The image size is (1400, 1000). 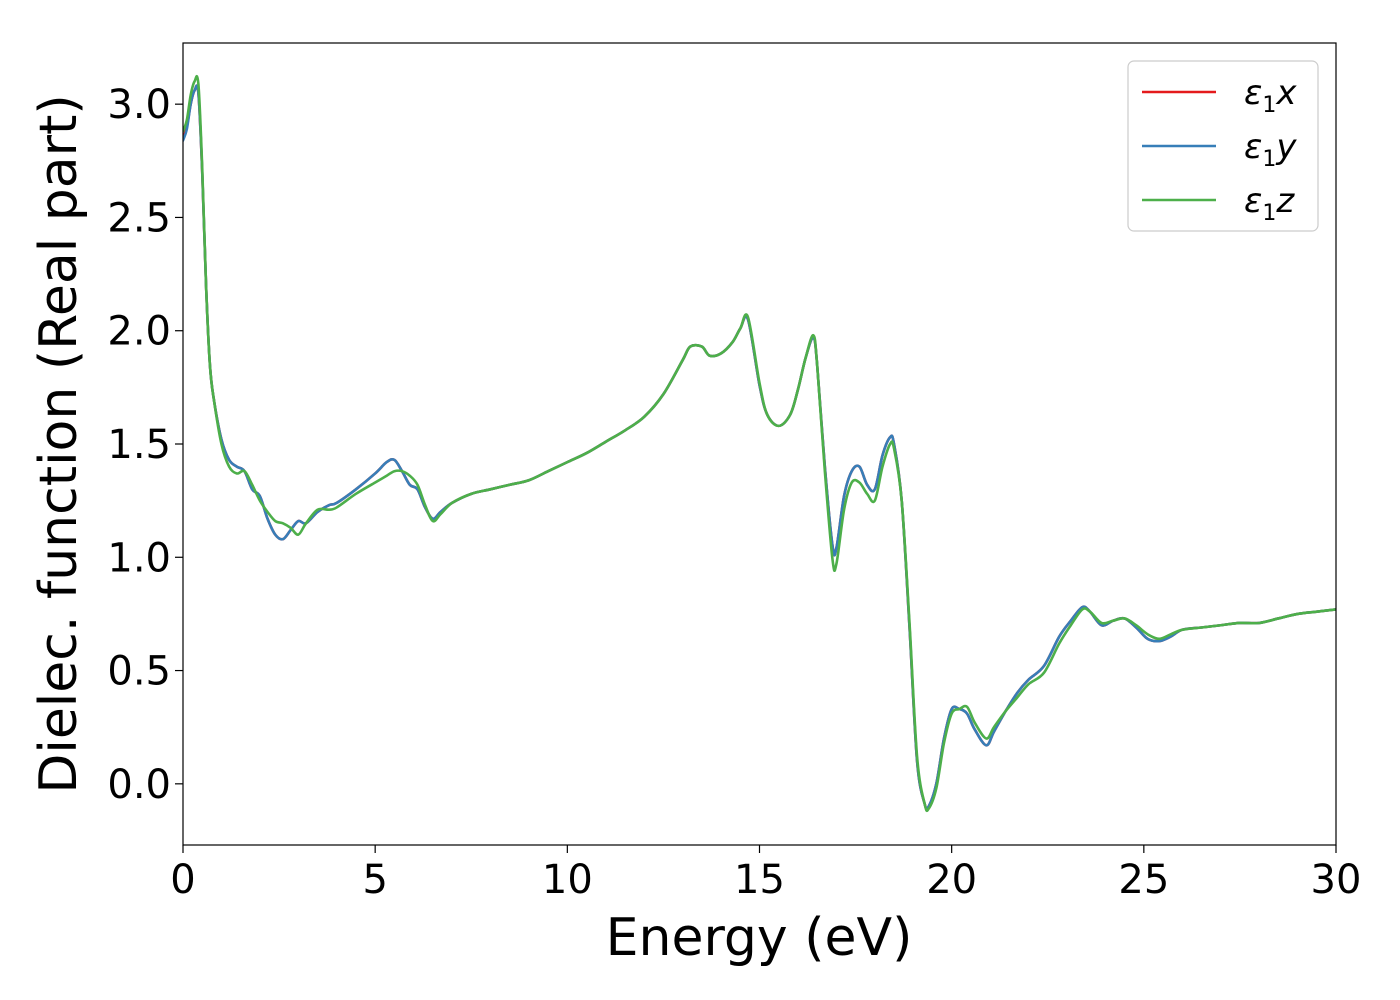 I want to click on y-tick-label: 1.0, so click(x=139, y=558).